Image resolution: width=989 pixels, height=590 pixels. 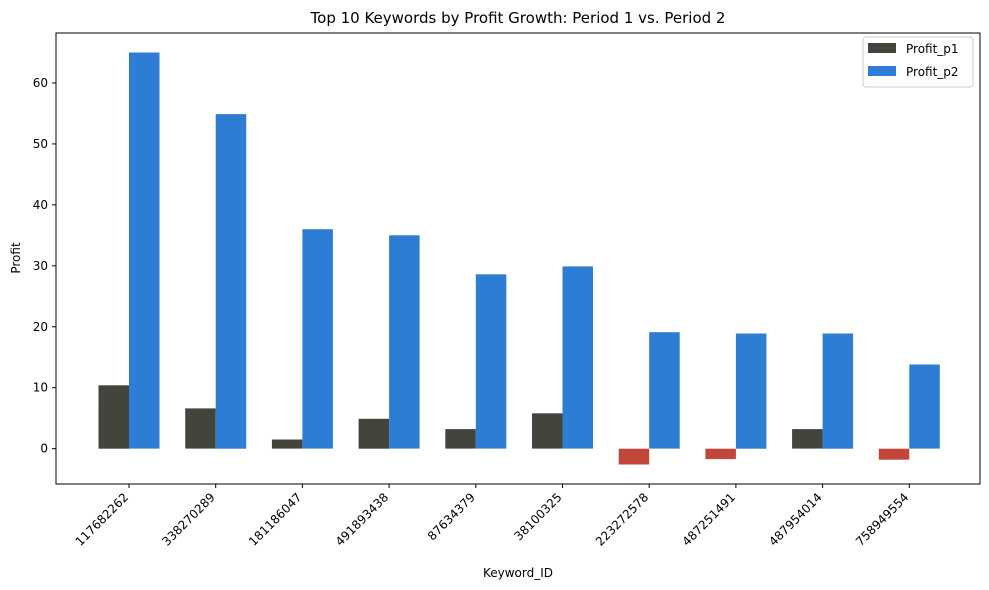 I want to click on legend-swatch-profit-p1, so click(x=882, y=48).